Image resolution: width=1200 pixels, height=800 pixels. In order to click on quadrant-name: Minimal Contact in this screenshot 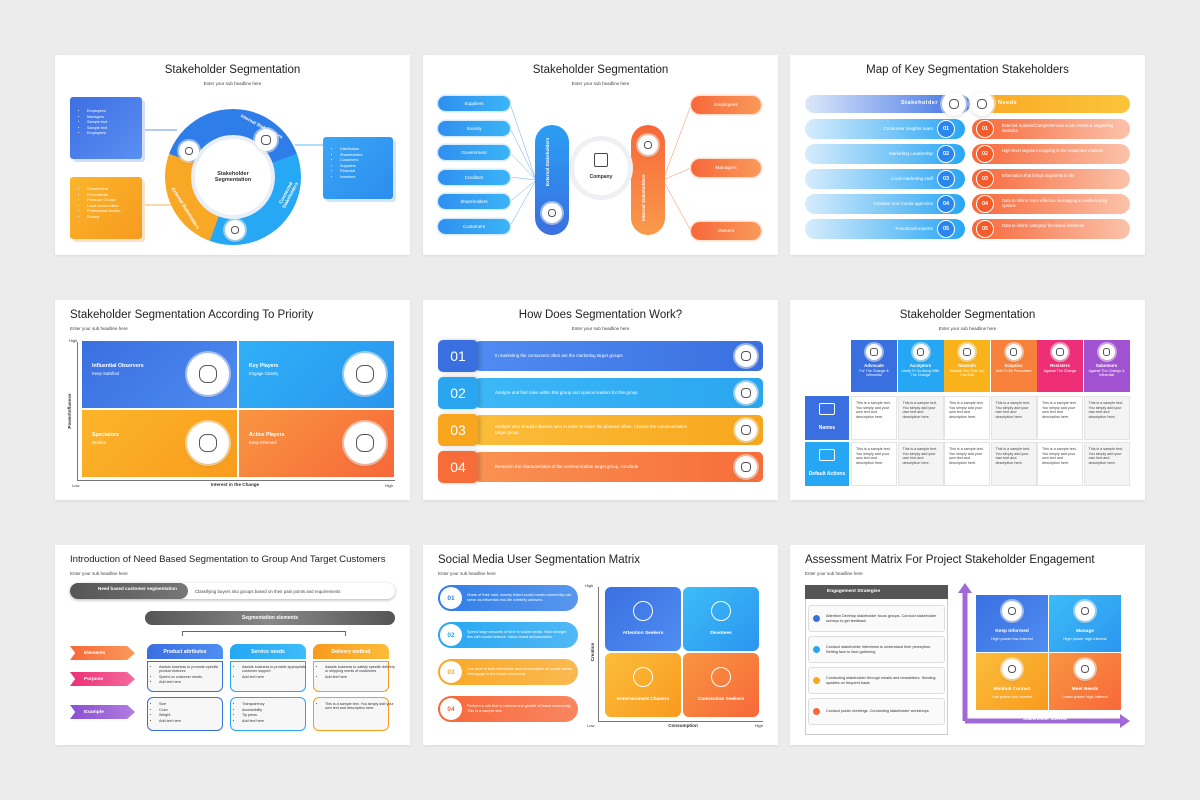, I will do `click(1012, 689)`.